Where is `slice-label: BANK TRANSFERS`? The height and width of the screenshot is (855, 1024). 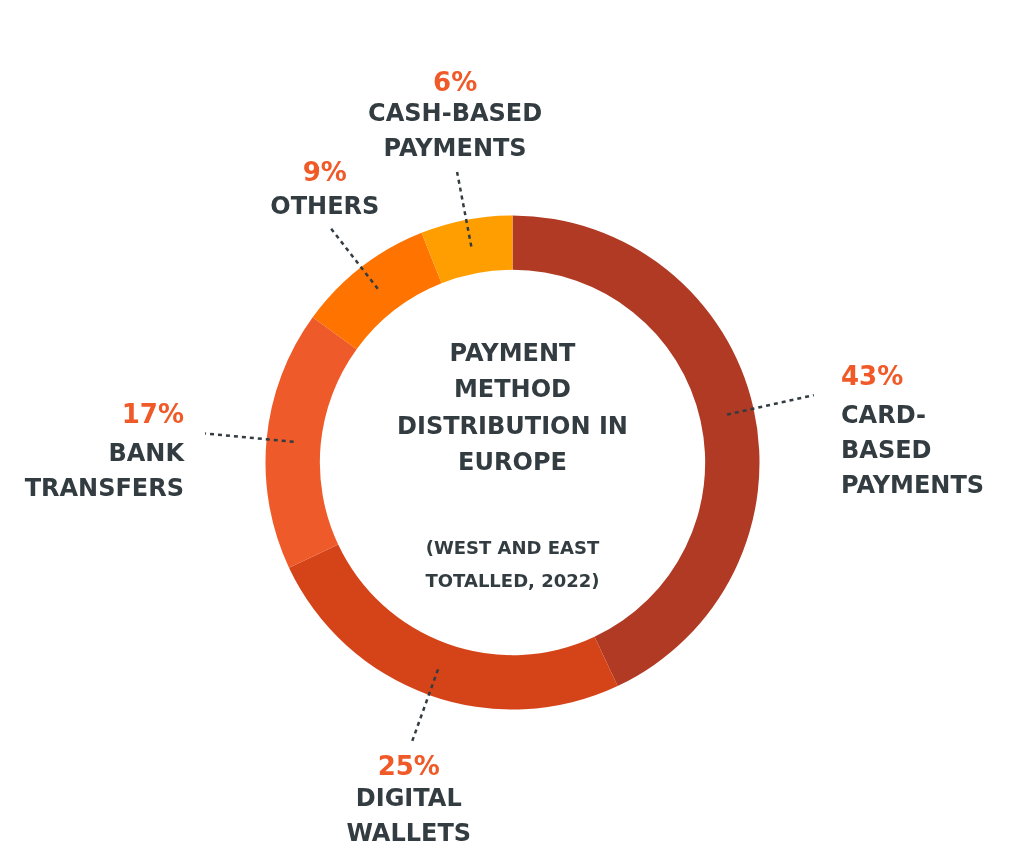
slice-label: BANK TRANSFERS is located at coordinates (105, 470).